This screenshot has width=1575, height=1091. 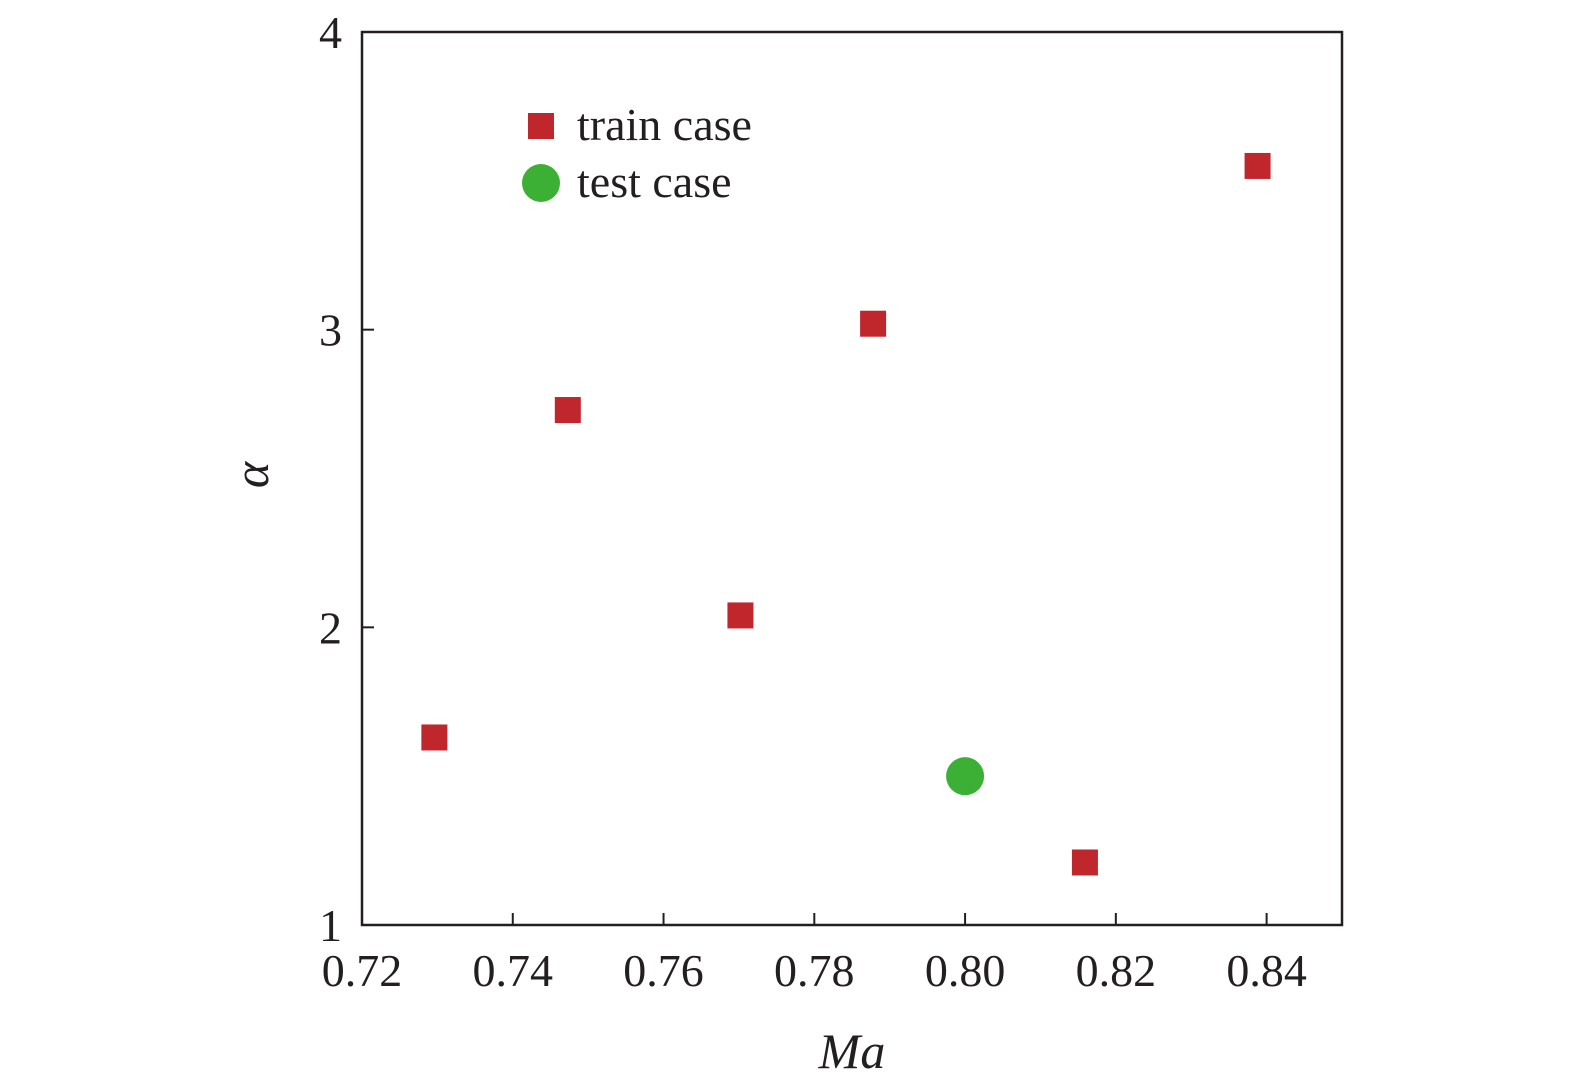 What do you see at coordinates (965, 970) in the screenshot?
I see `x-tick-label: 0.80` at bounding box center [965, 970].